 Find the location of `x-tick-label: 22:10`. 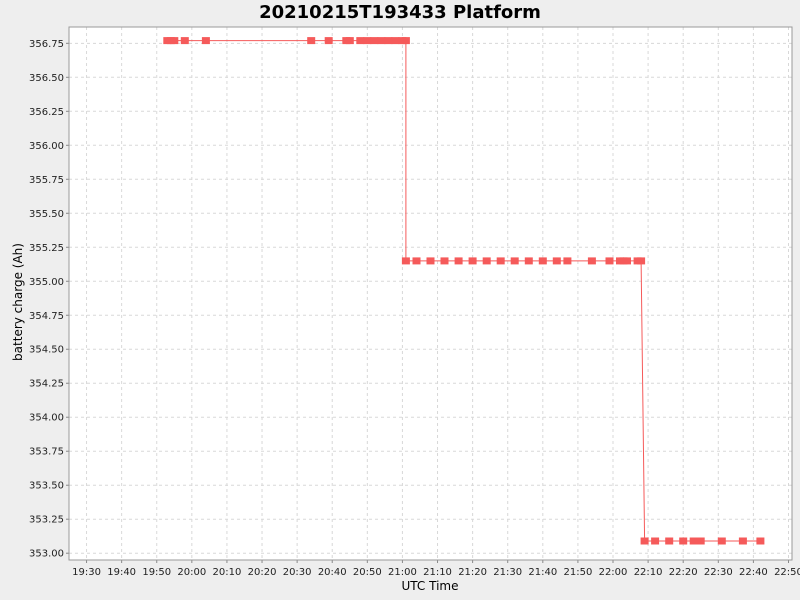

x-tick-label: 22:10 is located at coordinates (648, 572).